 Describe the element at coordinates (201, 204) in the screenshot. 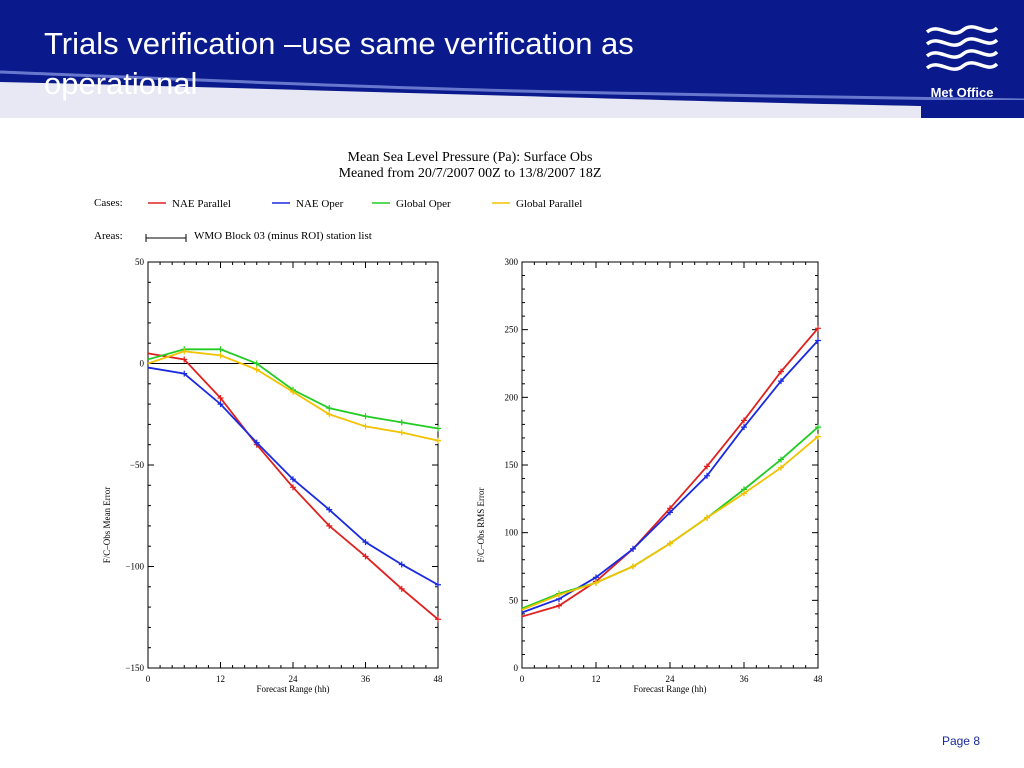

I see `legend-label-0: NAE Parallel` at that location.